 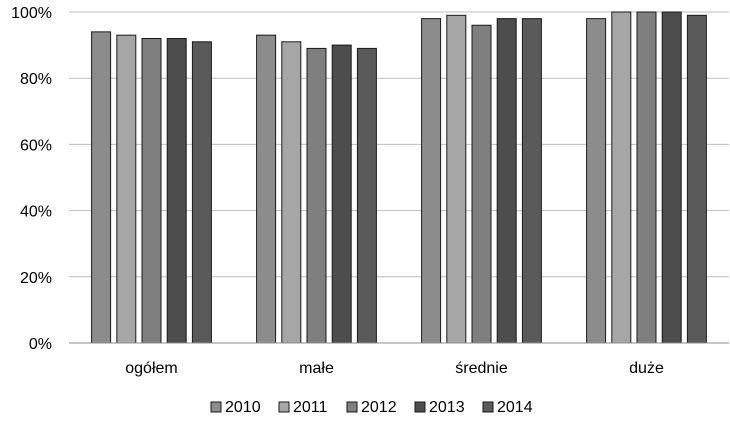 What do you see at coordinates (379, 407) in the screenshot?
I see `legend-label: 2012` at bounding box center [379, 407].